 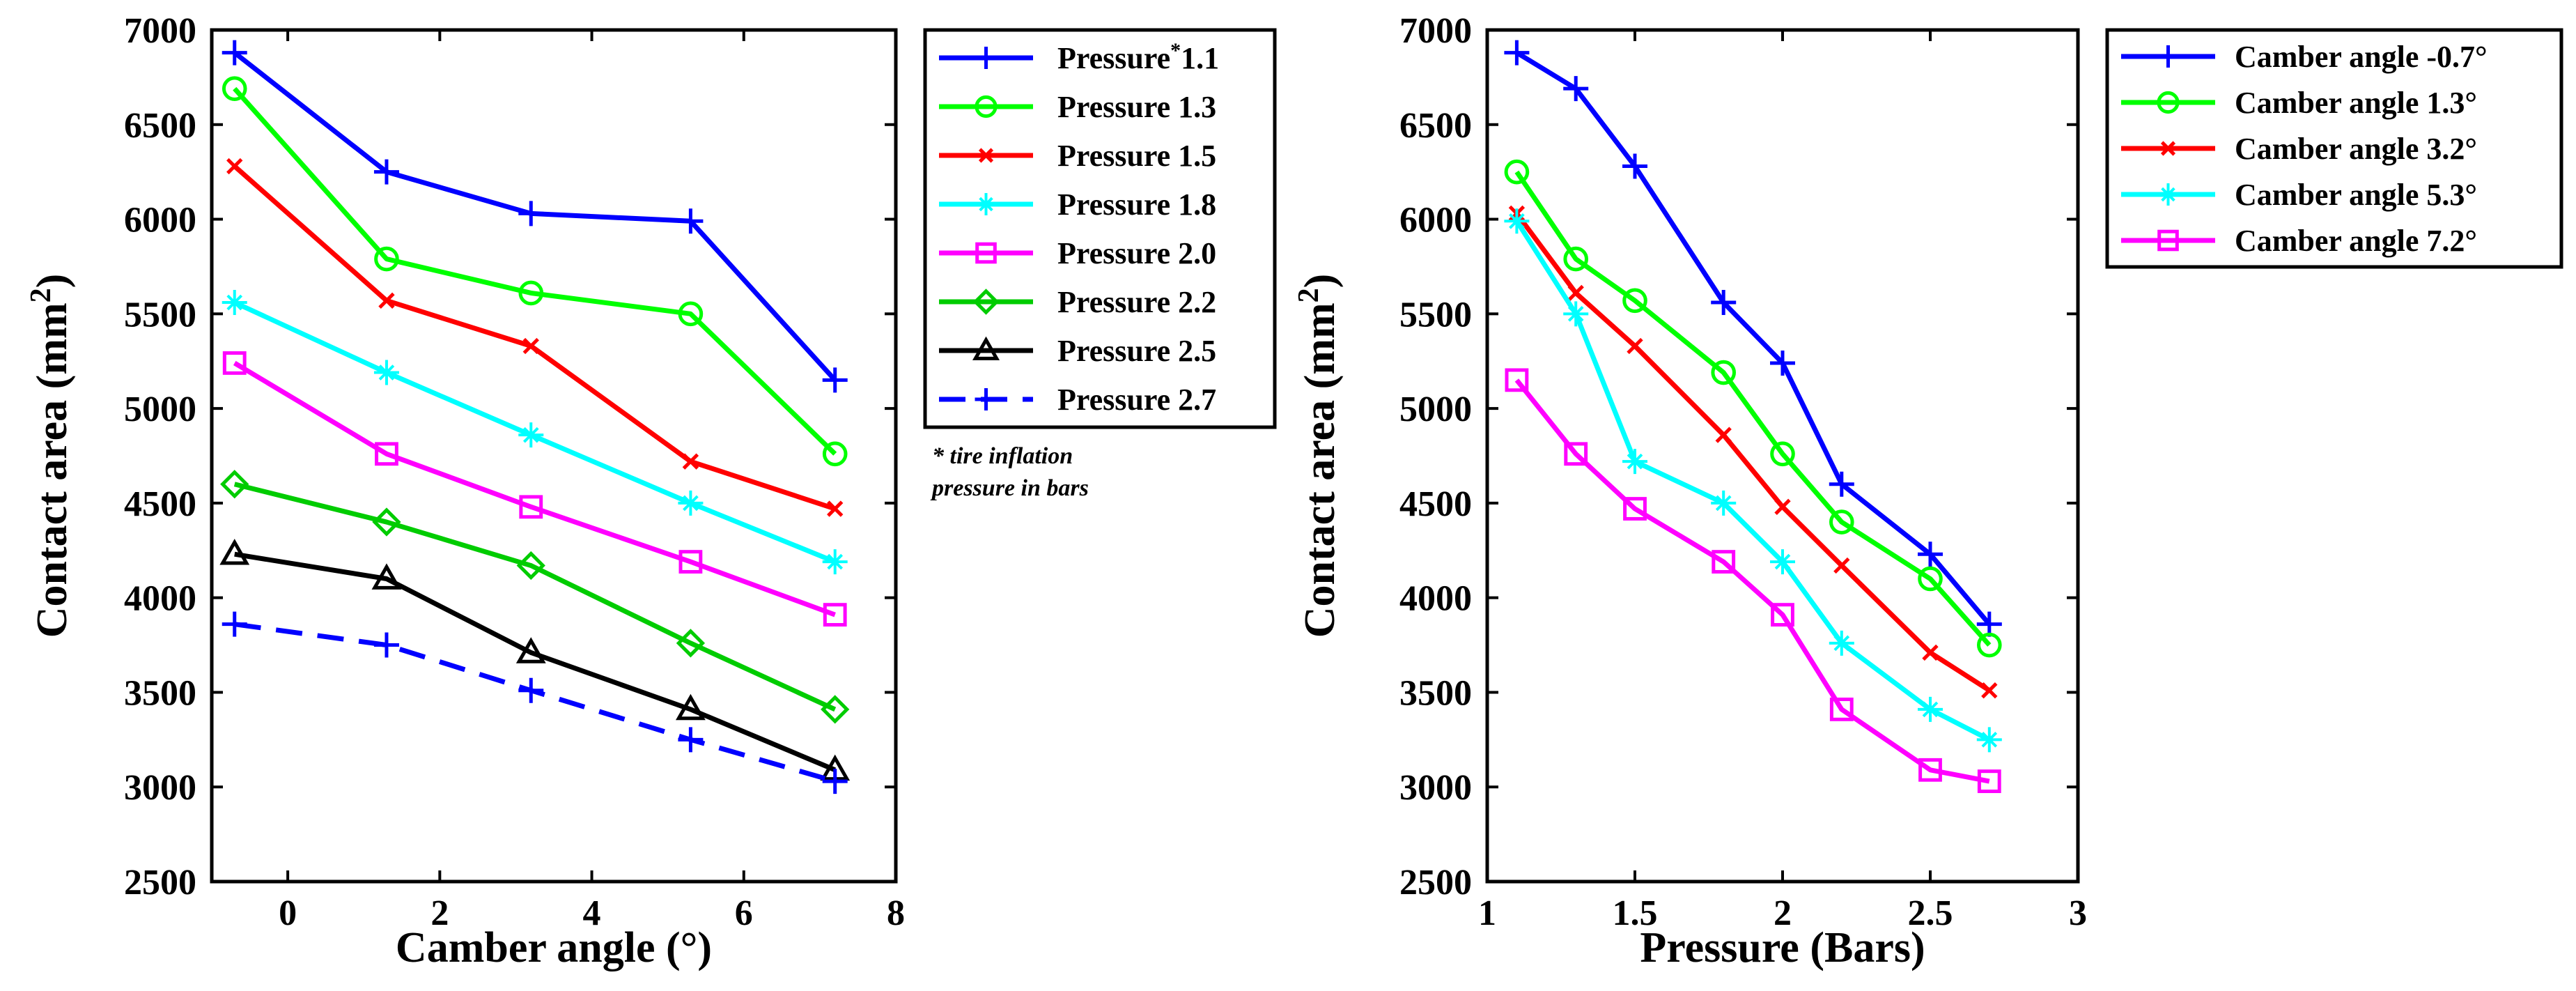 What do you see at coordinates (1136, 400) in the screenshot?
I see `legend-label: Pressure 2.7` at bounding box center [1136, 400].